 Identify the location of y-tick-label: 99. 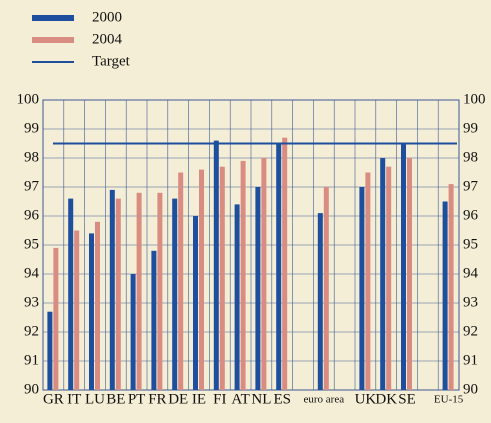
(31, 128).